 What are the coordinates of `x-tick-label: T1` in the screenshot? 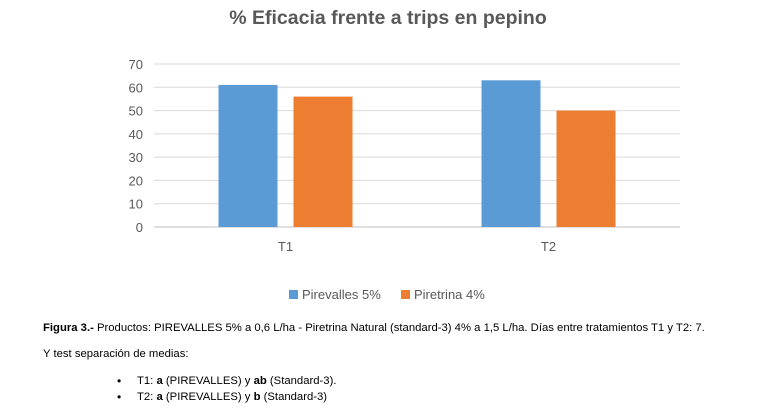 It's located at (285, 246).